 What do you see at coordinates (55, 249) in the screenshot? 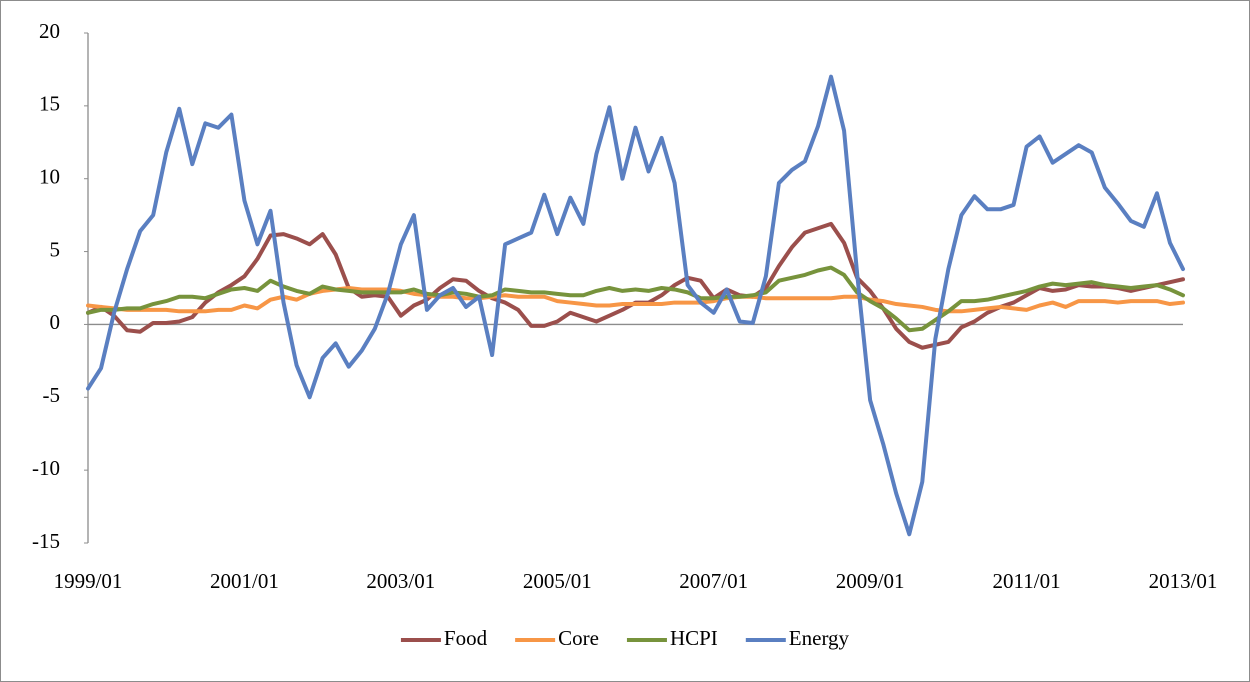
I see `y-tick-label: 5` at bounding box center [55, 249].